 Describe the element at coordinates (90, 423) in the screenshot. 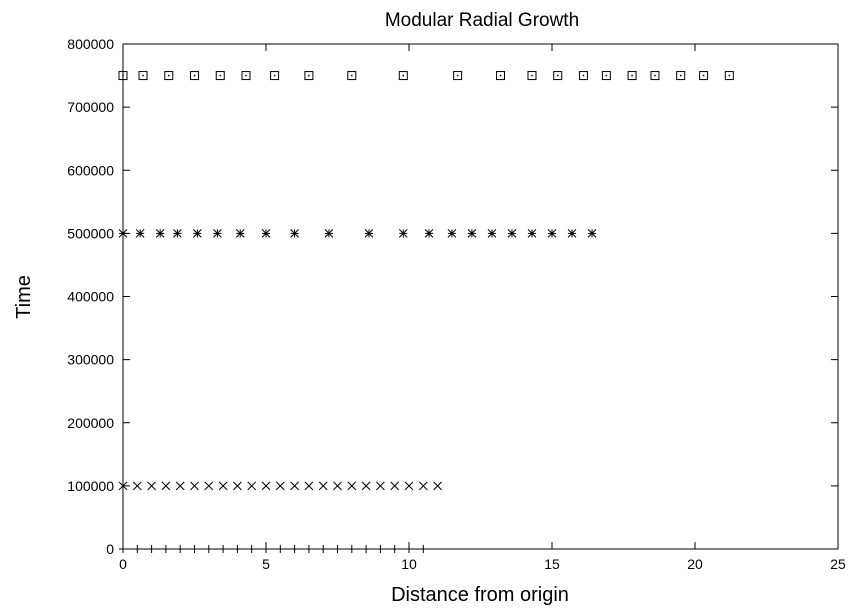

I see `y-tick-label: 200000` at that location.